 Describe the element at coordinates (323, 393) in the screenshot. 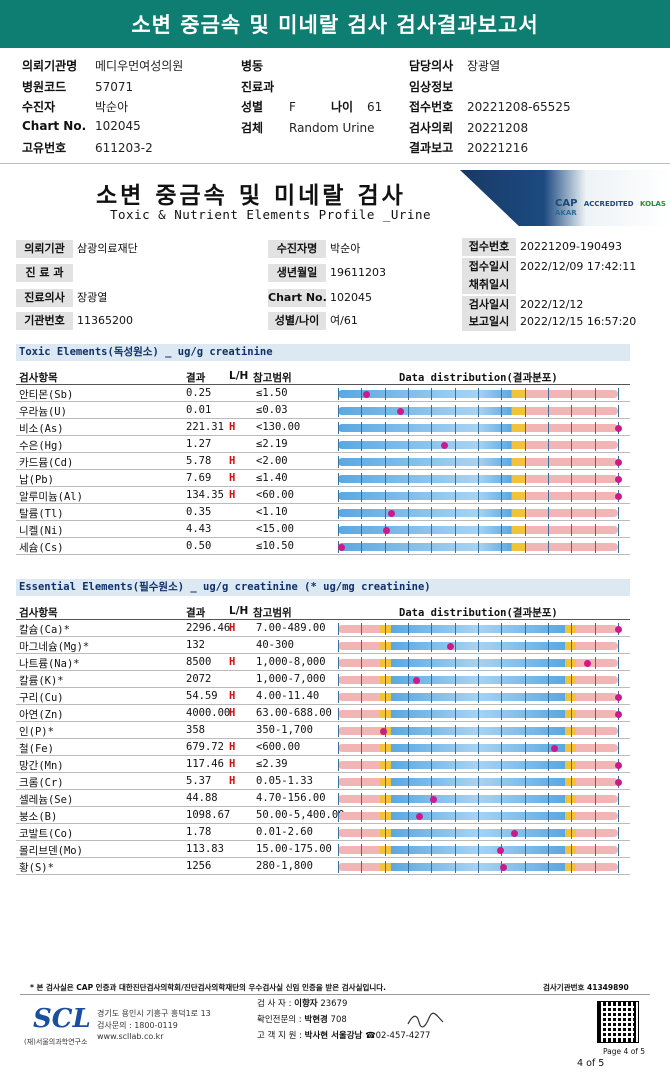

I see `toxic-row: 안티몬(Sb) 0.25 ≤1.50` at that location.